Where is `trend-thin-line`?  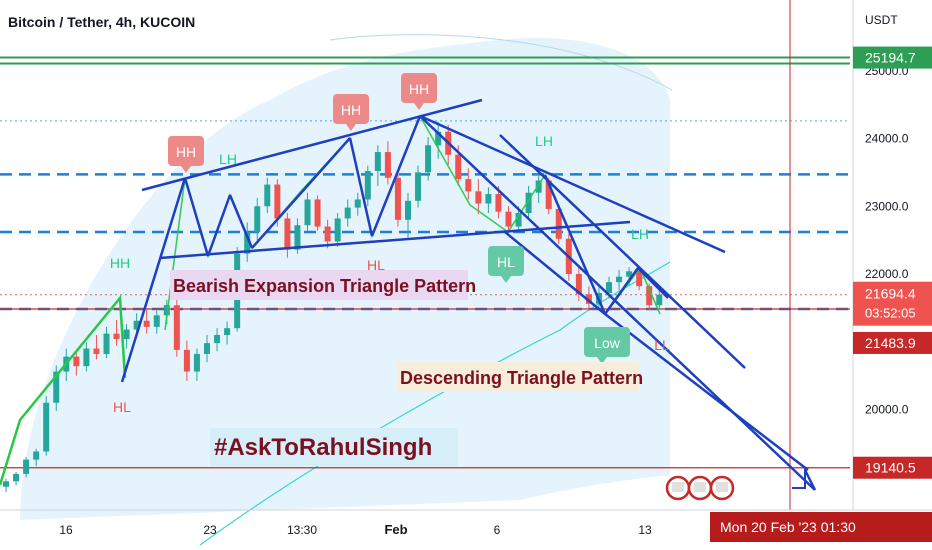
trend-thin-line is located at coordinates (622, 251).